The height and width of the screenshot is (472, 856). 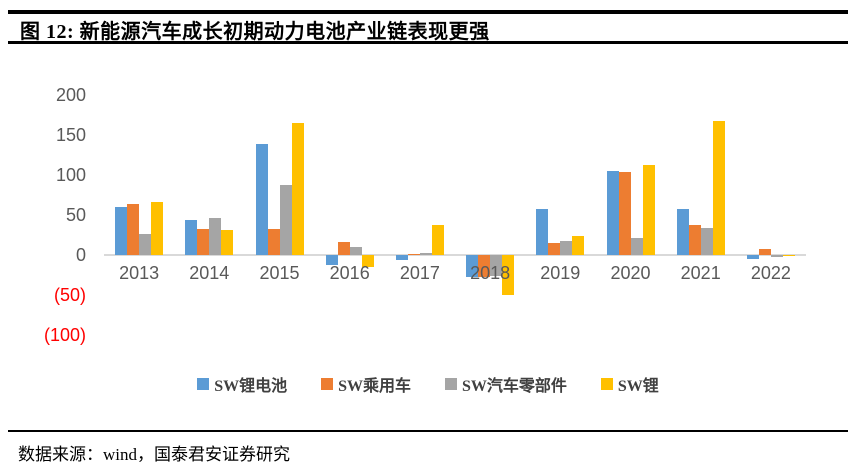 I want to click on data-source-note: 数据来源：wind，国泰君安证券研究, so click(x=154, y=454).